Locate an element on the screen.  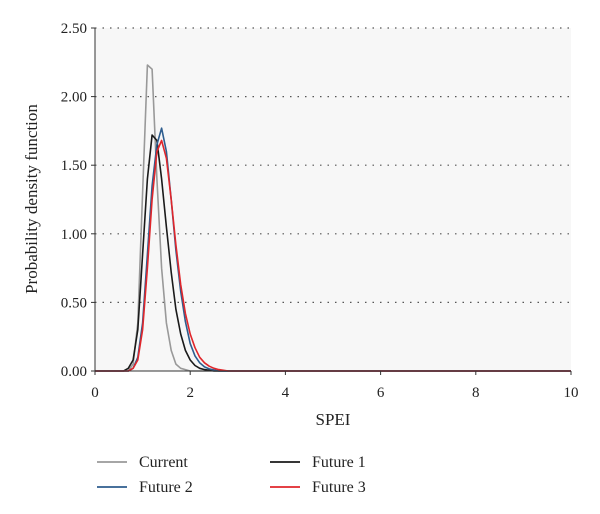
x-tick-label-5: 10 is located at coordinates (571, 393).